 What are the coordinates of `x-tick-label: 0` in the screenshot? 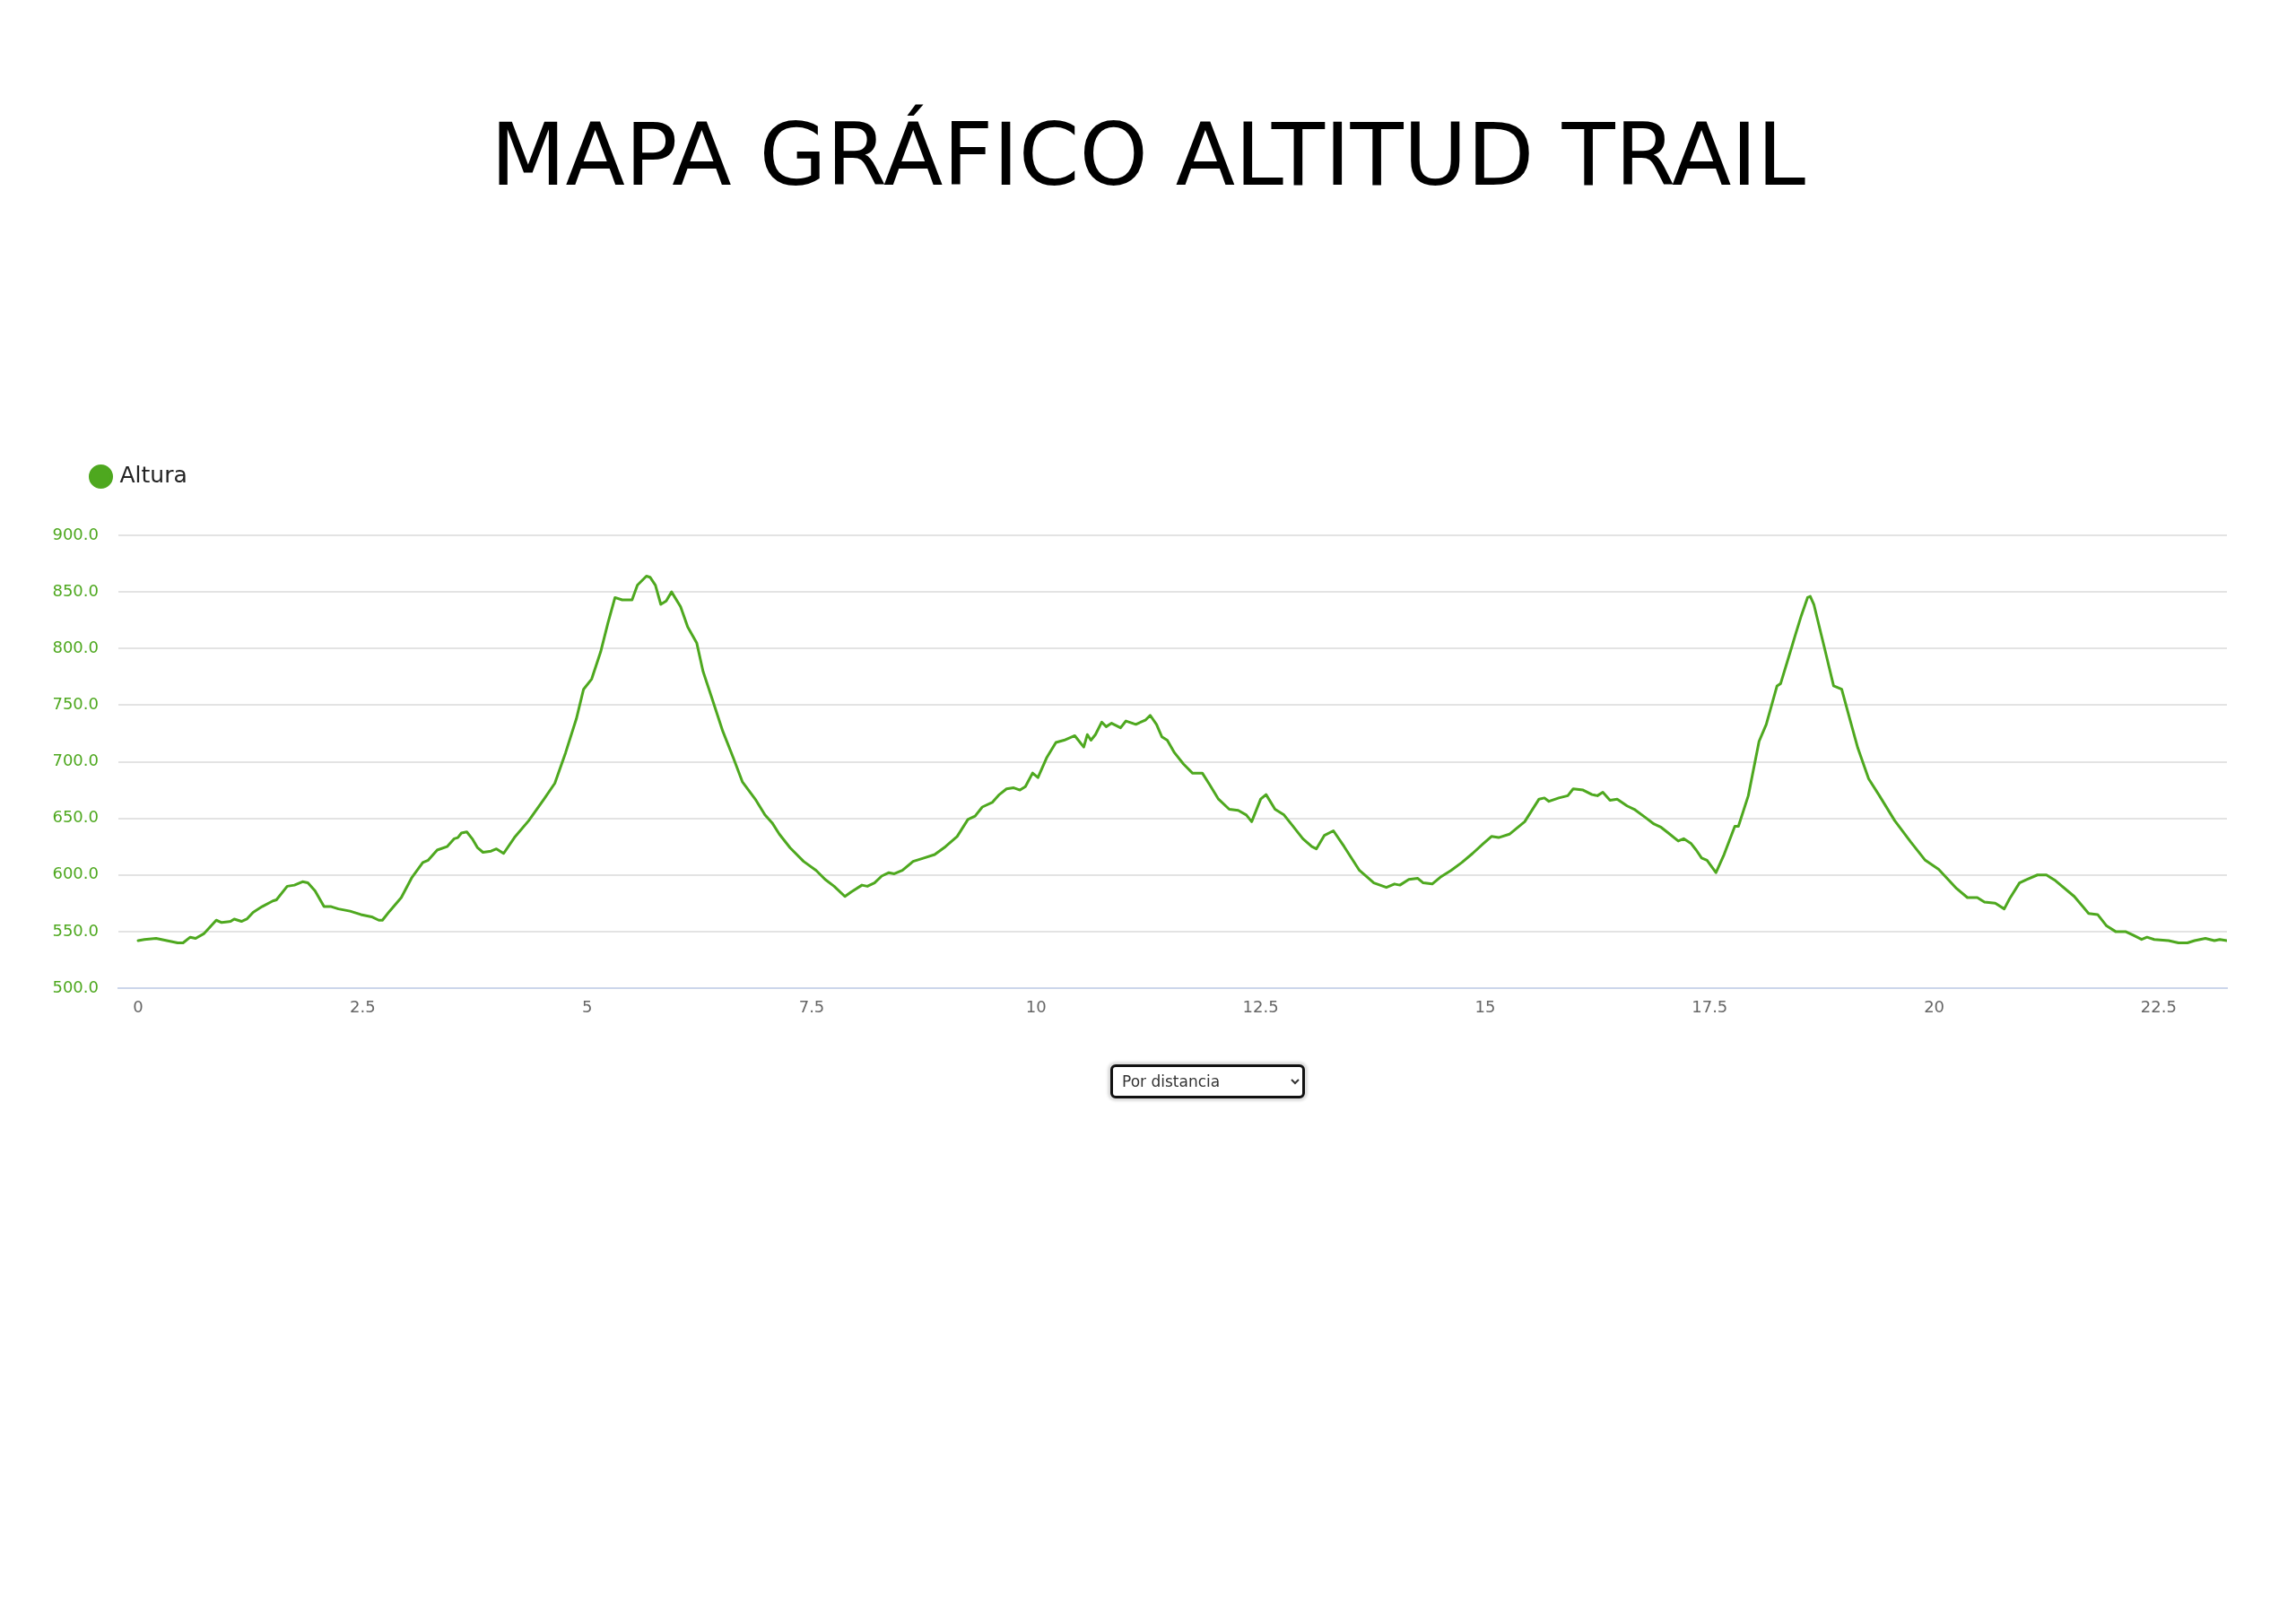 It's located at (138, 1007).